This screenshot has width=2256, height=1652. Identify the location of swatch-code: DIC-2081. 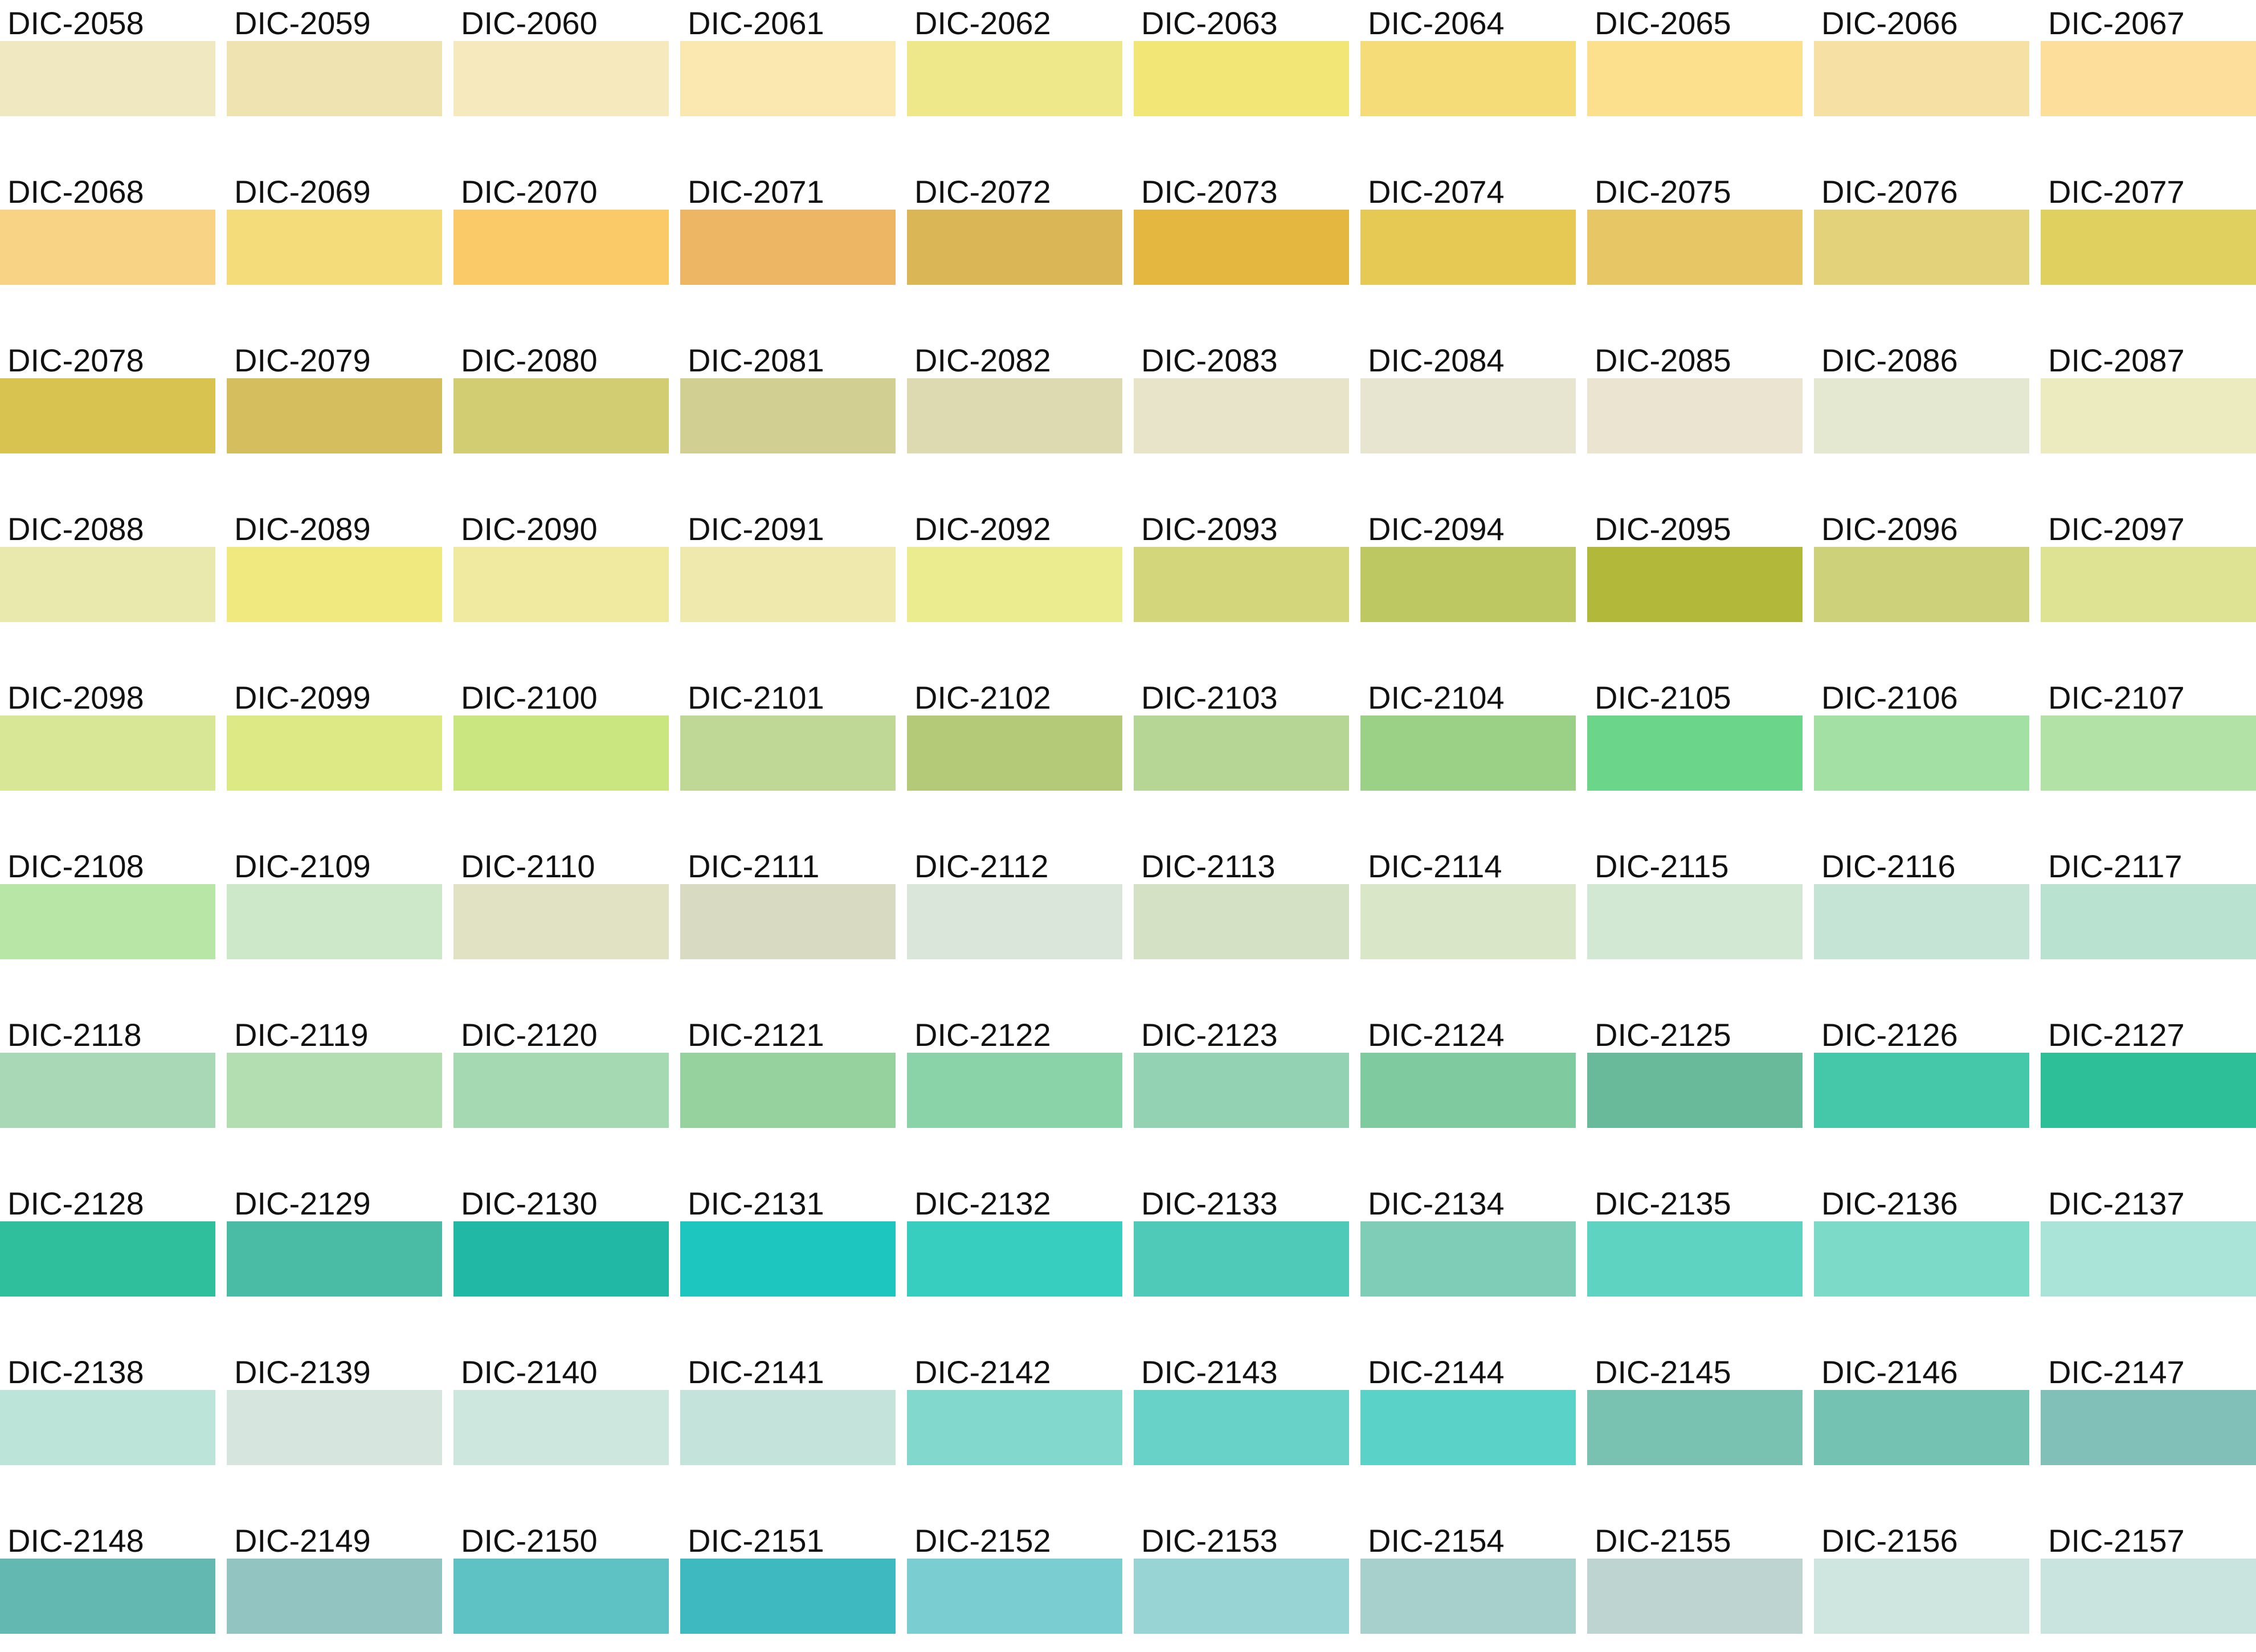
(756, 360).